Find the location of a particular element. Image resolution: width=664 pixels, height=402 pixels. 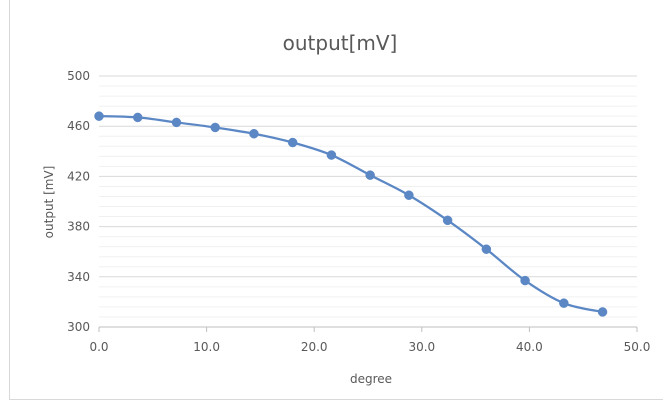

y-tick-label: 420 is located at coordinates (78, 176).